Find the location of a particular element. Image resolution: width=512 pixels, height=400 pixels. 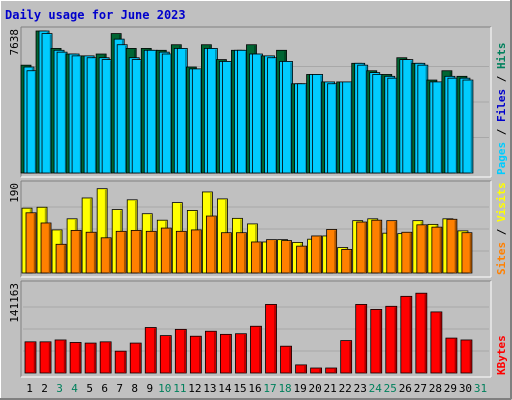

panel-legend: Pages / Files / Hits is located at coordinates (501, 109).